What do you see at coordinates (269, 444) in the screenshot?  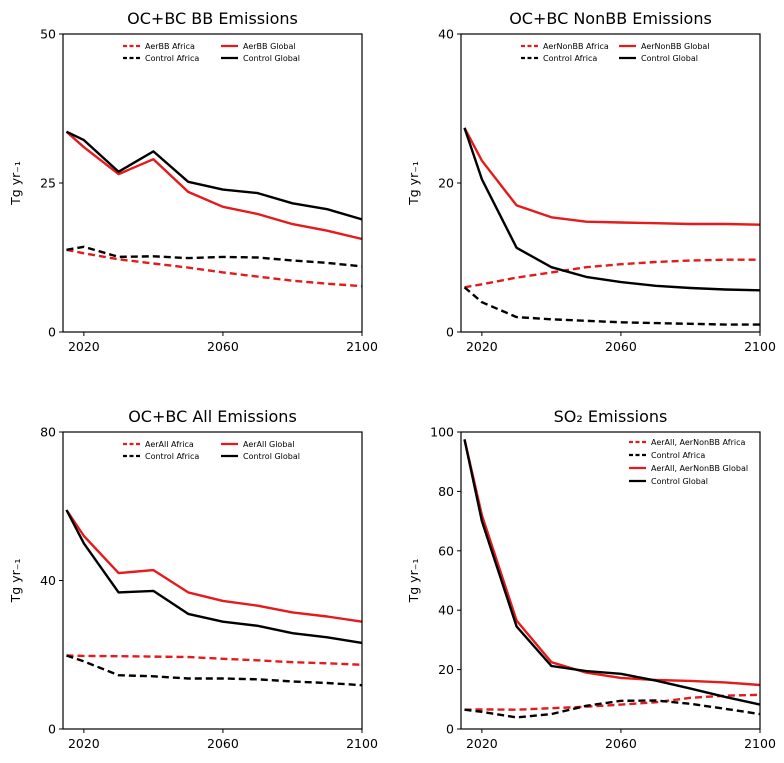 I see `legend-label: AerAll Global` at bounding box center [269, 444].